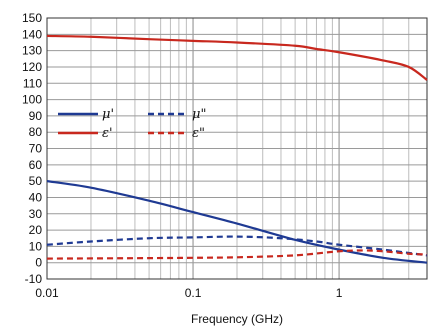  I want to click on y-tick-label: 0, so click(38, 263).